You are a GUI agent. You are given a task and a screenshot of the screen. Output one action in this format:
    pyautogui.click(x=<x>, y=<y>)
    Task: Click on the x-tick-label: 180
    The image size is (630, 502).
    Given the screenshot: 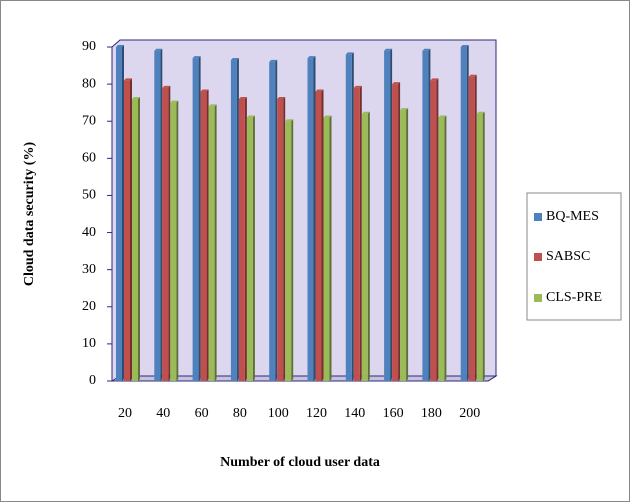 What is the action you would take?
    pyautogui.click(x=431, y=413)
    